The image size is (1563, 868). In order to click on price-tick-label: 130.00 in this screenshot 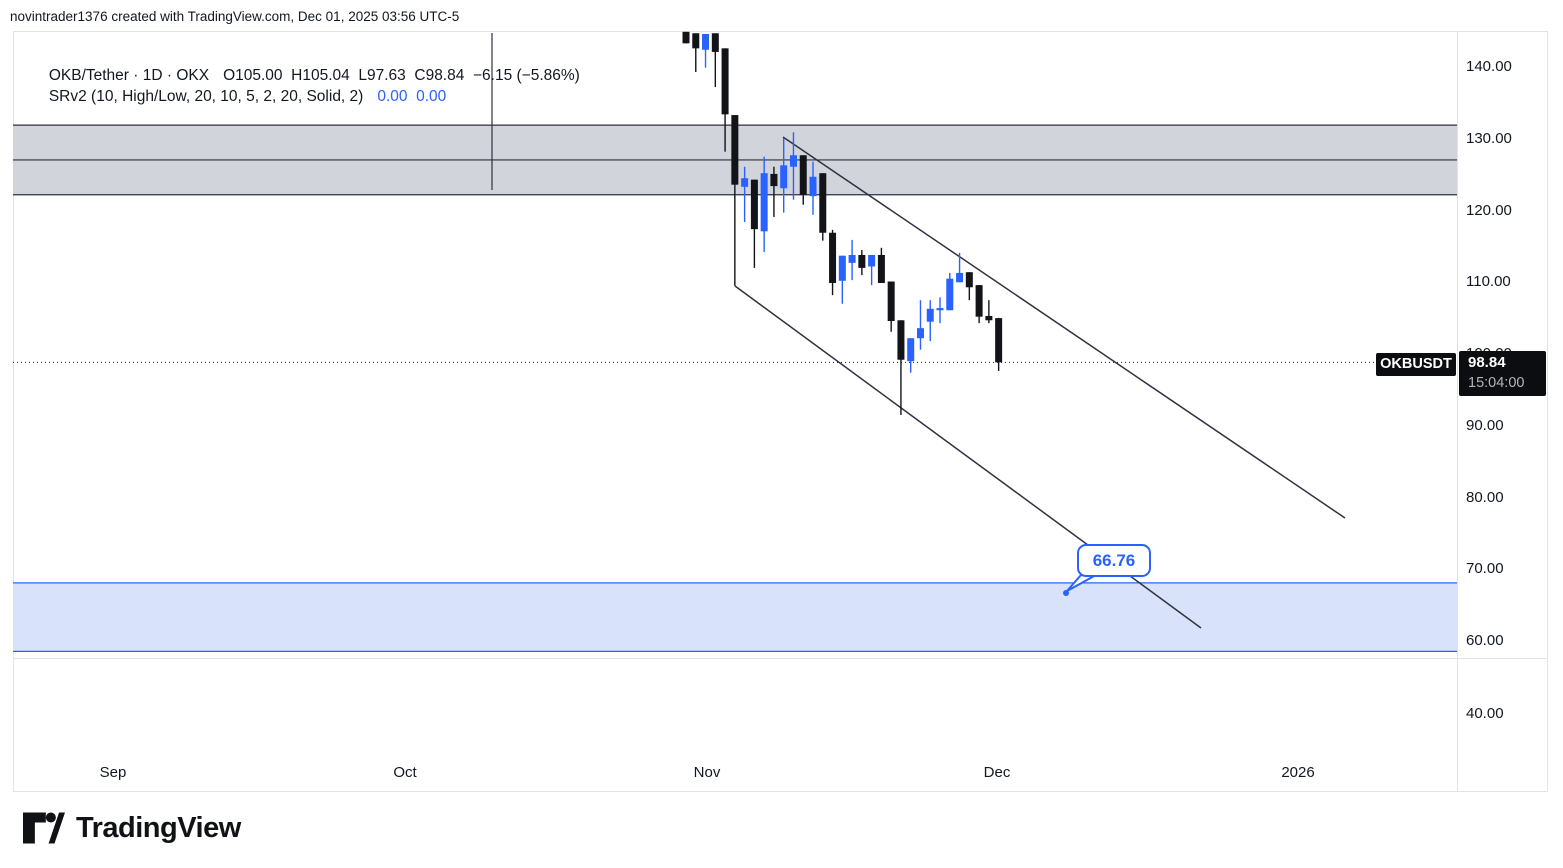, I will do `click(1489, 138)`.